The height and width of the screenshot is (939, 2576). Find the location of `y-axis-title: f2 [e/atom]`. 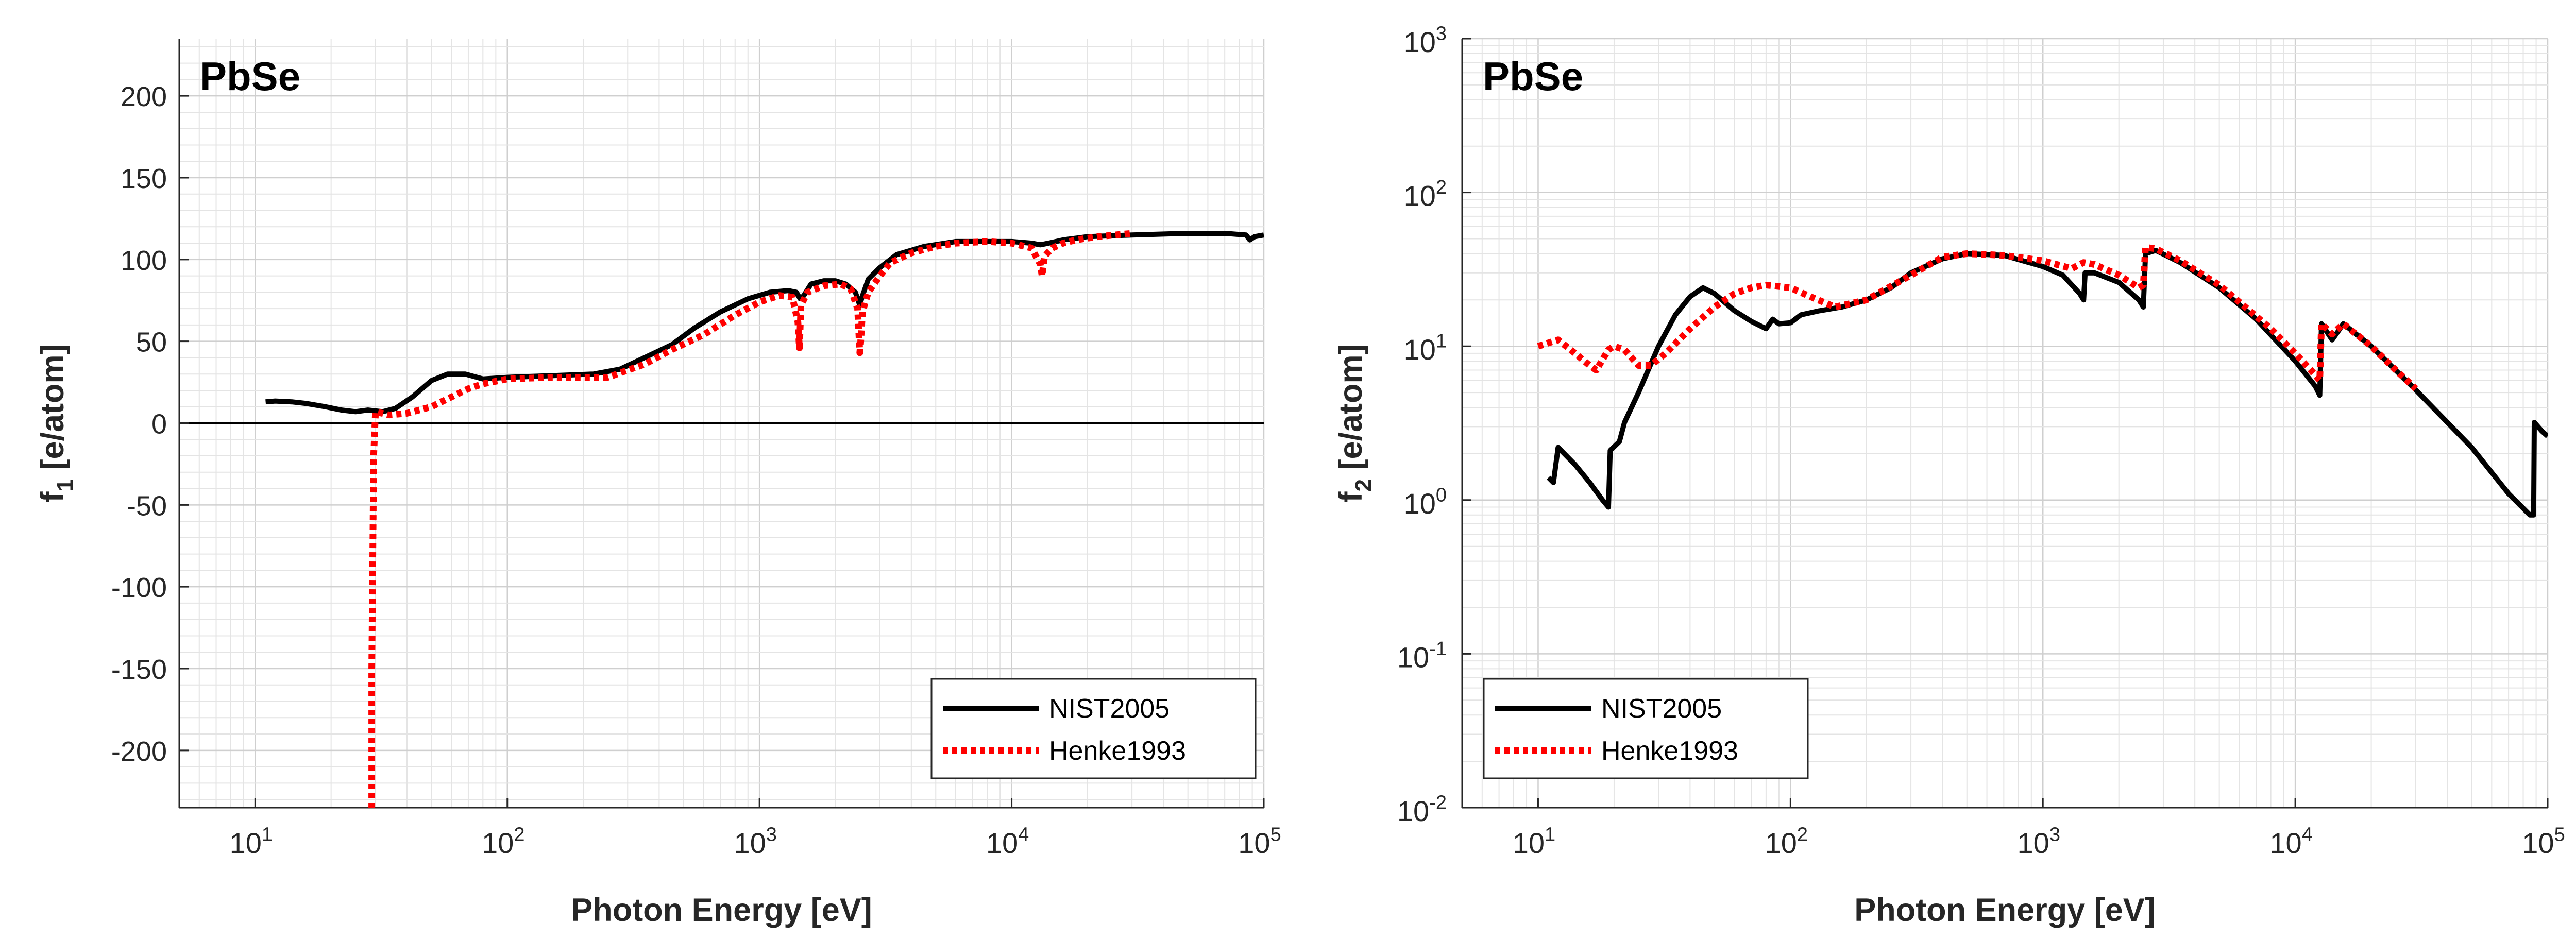

y-axis-title: f2 [e/atom] is located at coordinates (1354, 423).